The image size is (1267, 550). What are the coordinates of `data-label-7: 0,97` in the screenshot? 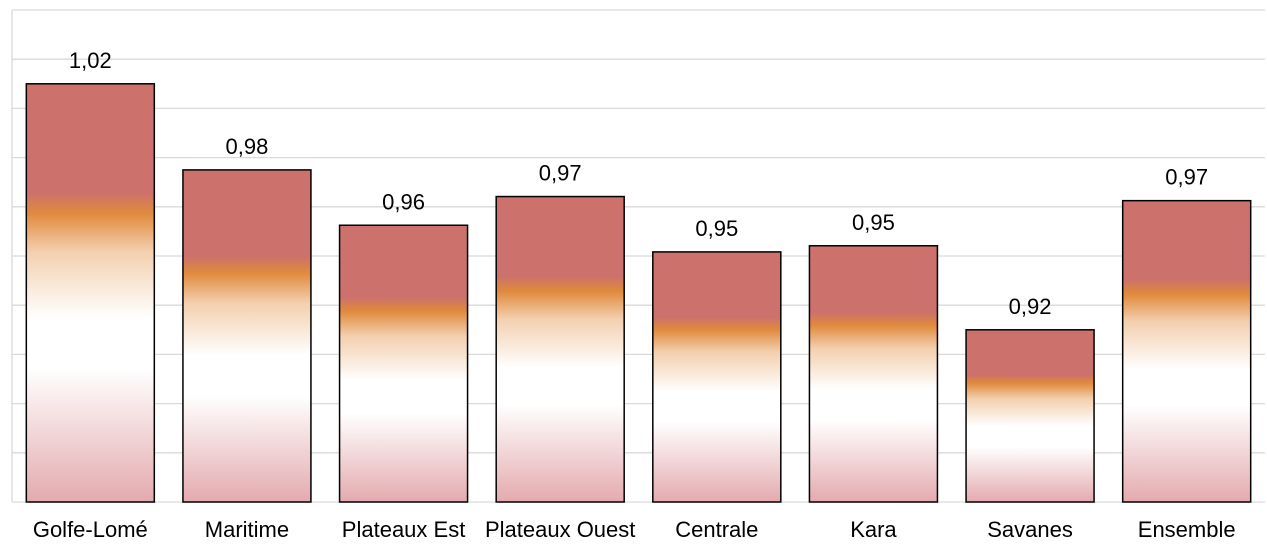 It's located at (1186, 177).